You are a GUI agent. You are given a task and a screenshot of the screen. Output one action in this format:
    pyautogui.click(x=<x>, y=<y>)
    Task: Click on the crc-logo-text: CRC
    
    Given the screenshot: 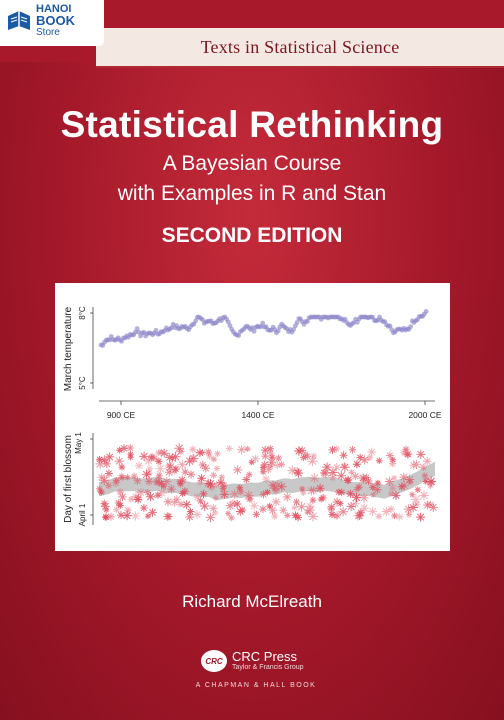 What is the action you would take?
    pyautogui.click(x=214, y=661)
    